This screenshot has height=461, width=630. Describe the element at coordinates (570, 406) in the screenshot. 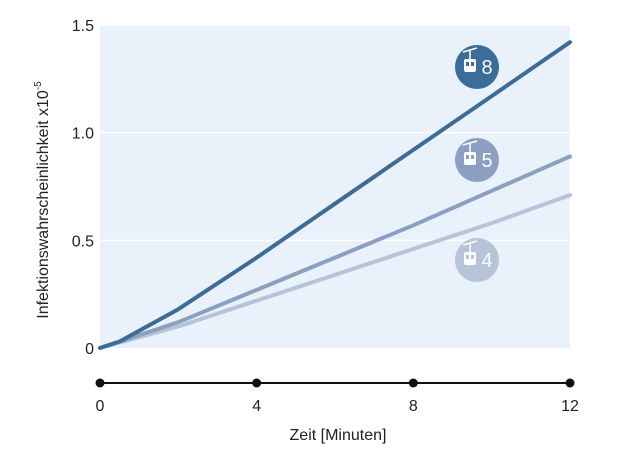

I see `x-tick-label: 12` at that location.